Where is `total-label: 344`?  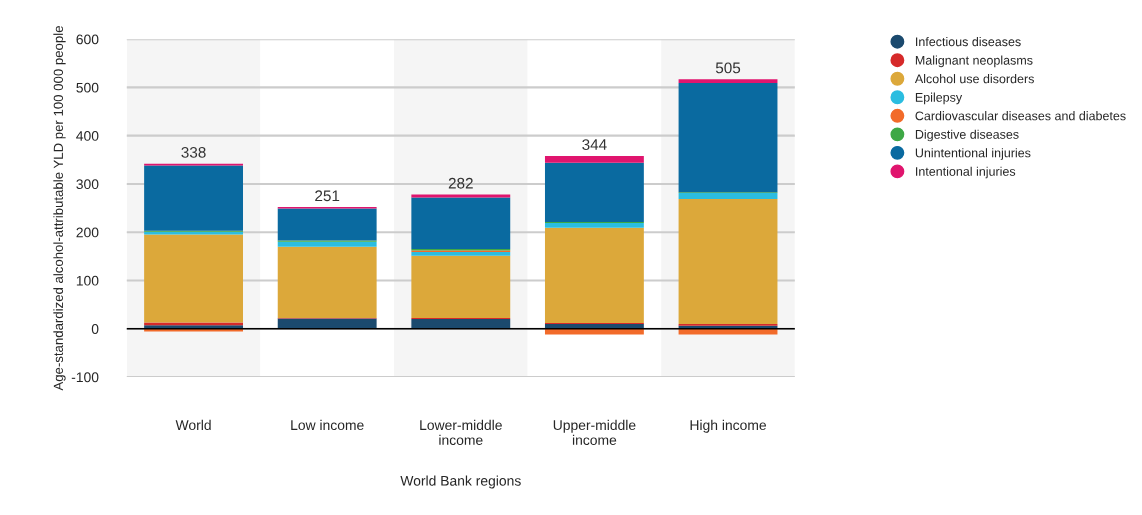 total-label: 344 is located at coordinates (594, 145).